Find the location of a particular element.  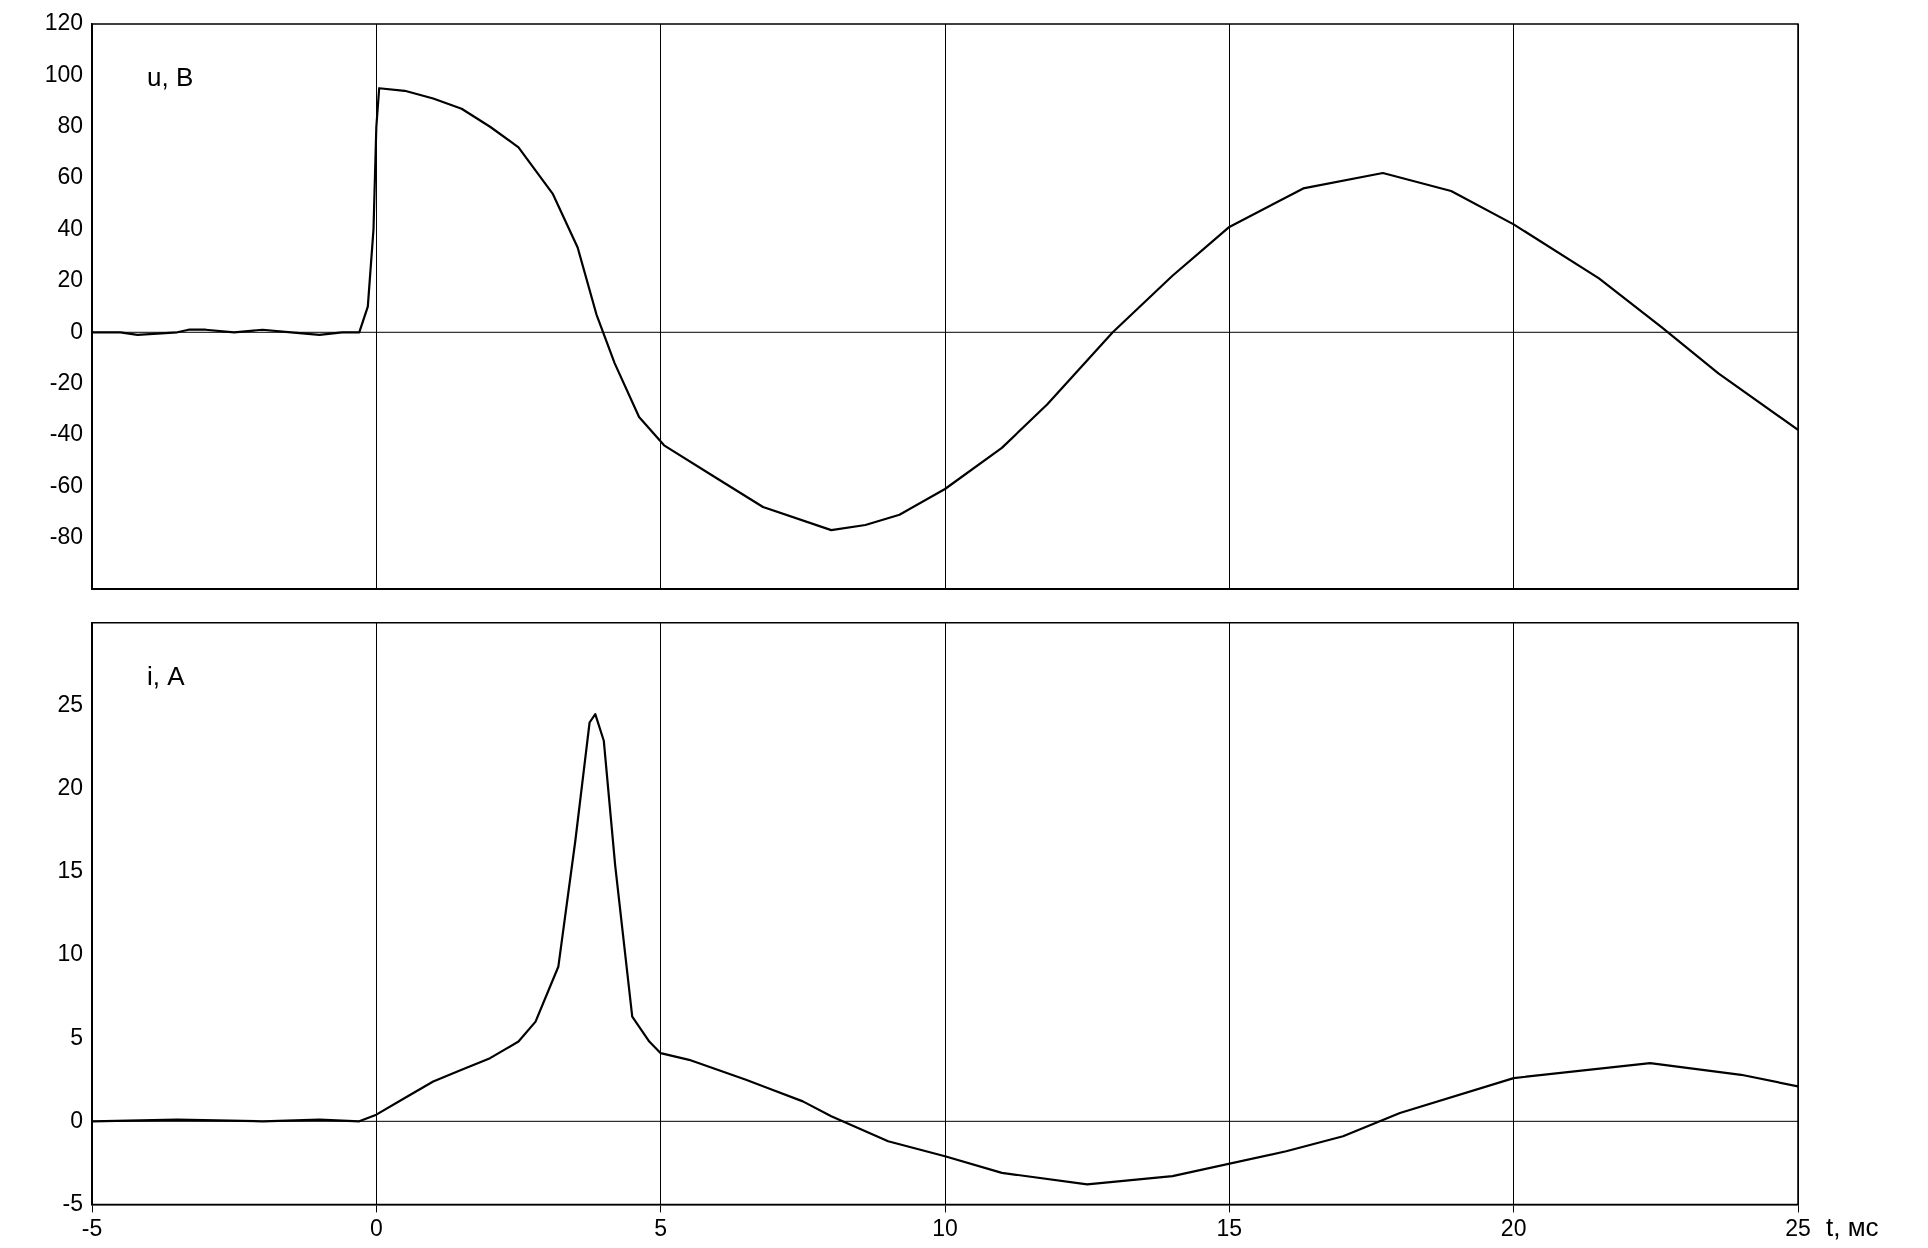

y-tick-label: 60 is located at coordinates (70, 176).